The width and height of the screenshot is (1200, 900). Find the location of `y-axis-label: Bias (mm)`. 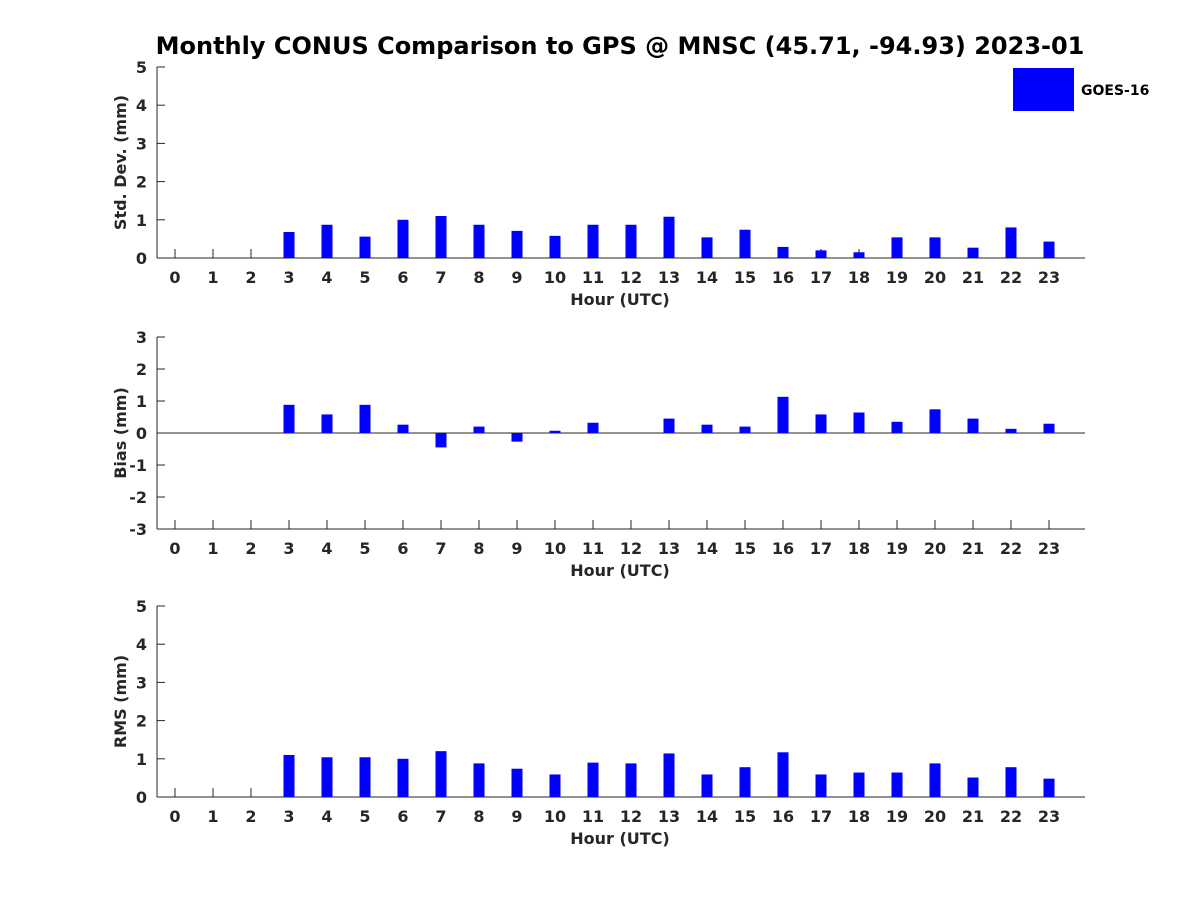

y-axis-label: Bias (mm) is located at coordinates (120, 433).